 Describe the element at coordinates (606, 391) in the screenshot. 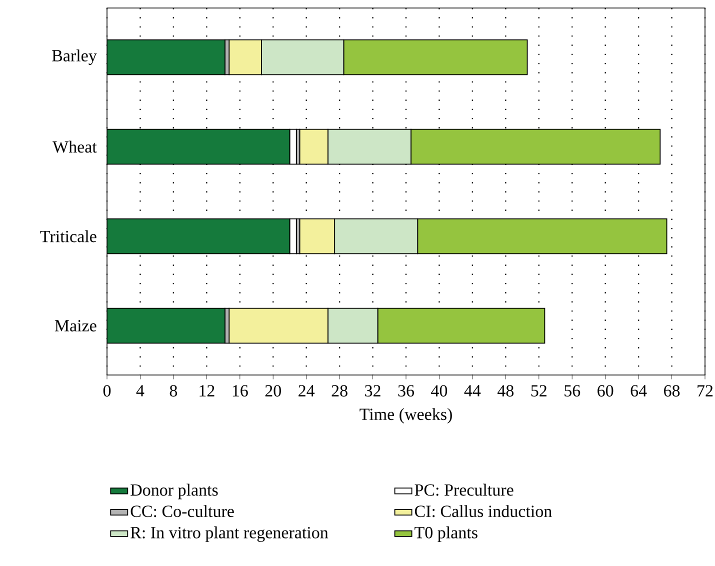

I see `x-tick-label: 60` at that location.